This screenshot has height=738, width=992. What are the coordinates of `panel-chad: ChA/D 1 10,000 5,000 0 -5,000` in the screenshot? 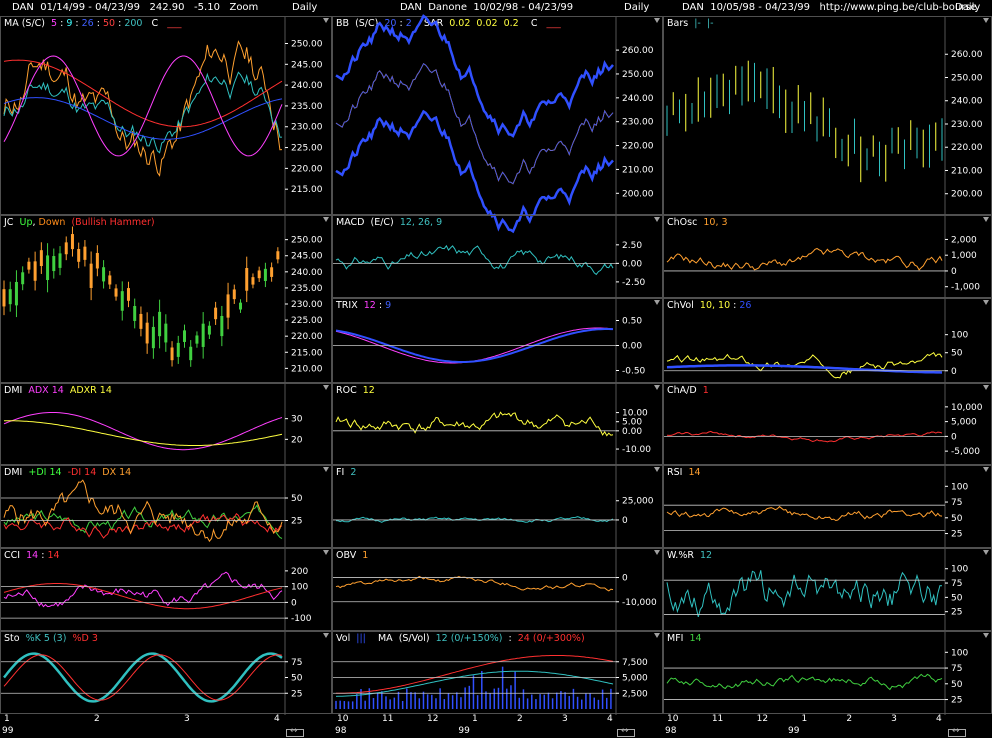 It's located at (827, 424).